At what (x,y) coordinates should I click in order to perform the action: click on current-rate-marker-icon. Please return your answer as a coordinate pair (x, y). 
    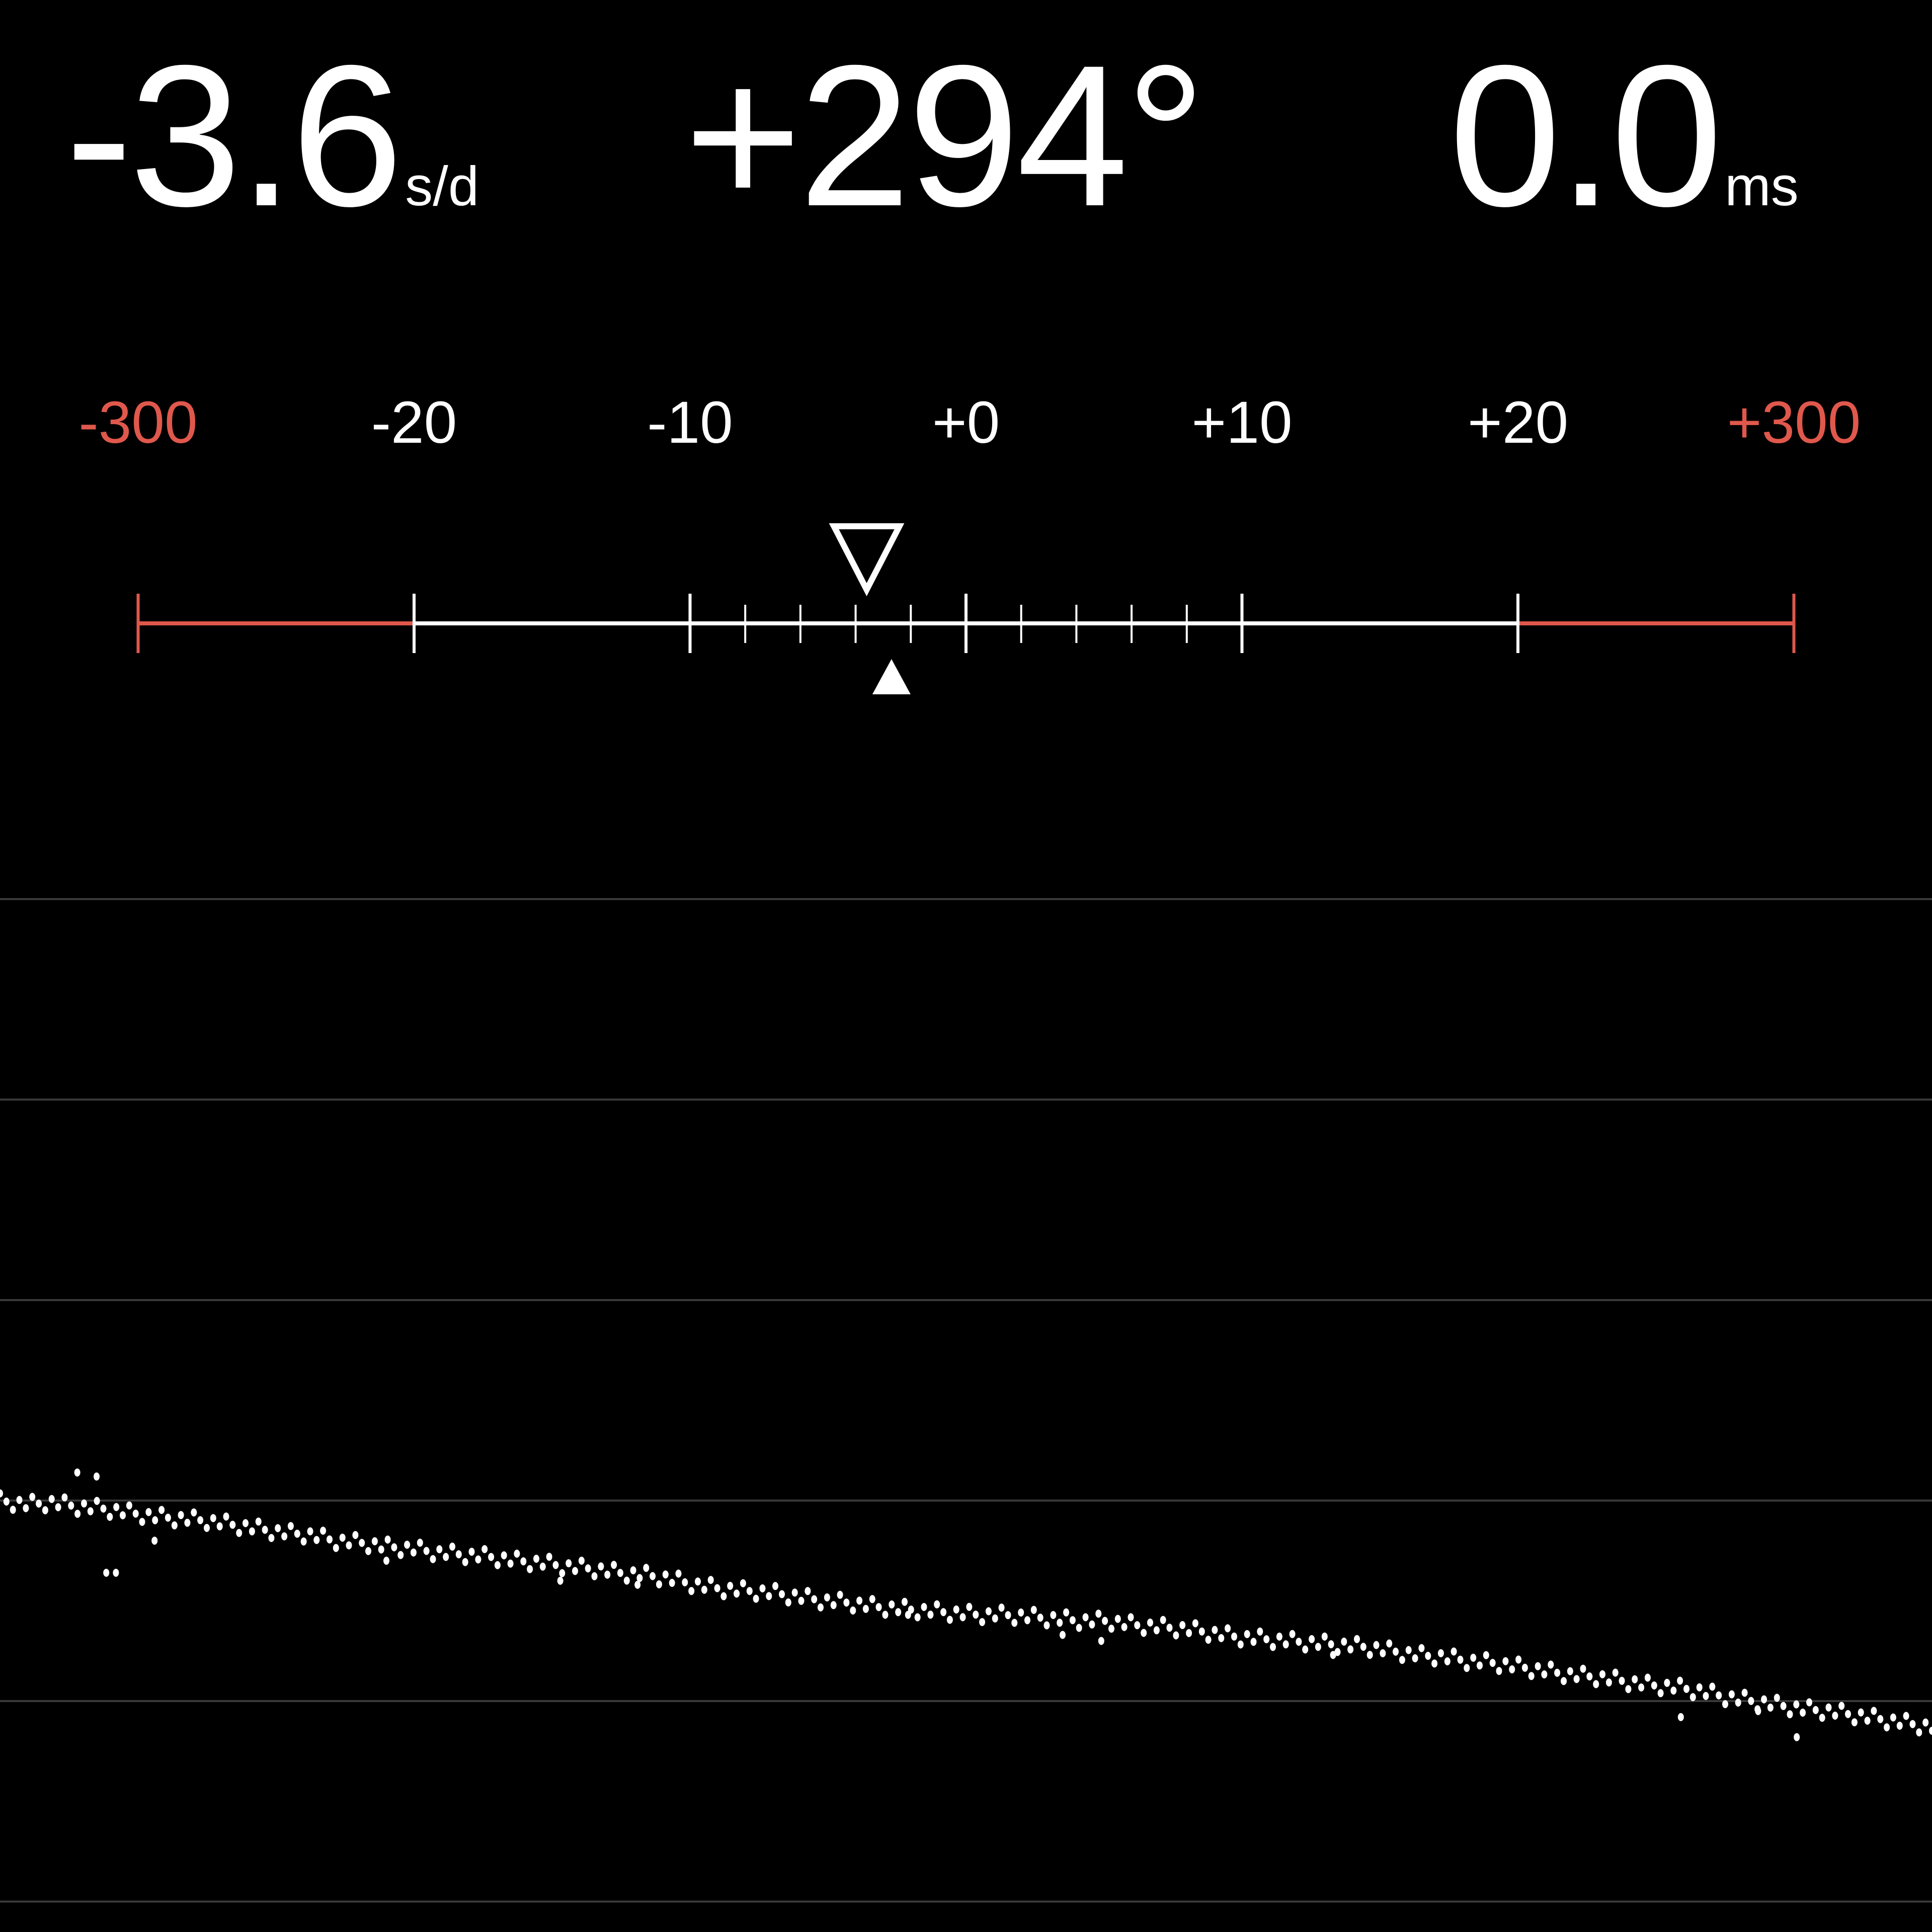
    Looking at the image, I should click on (867, 560).